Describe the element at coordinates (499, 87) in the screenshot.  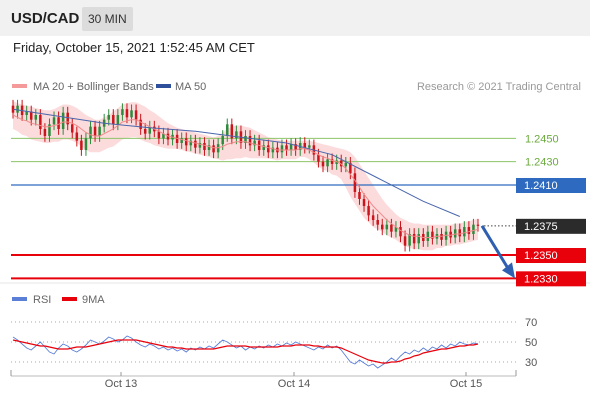
I see `chart-credit: Research © 2021 Trading Central` at that location.